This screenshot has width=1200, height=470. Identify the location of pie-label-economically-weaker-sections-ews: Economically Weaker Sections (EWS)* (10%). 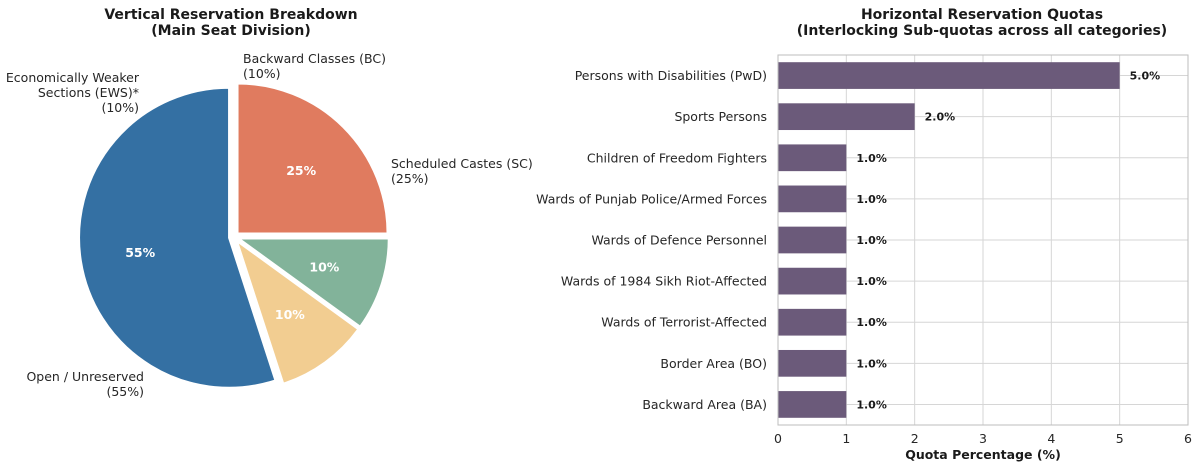
(73, 92).